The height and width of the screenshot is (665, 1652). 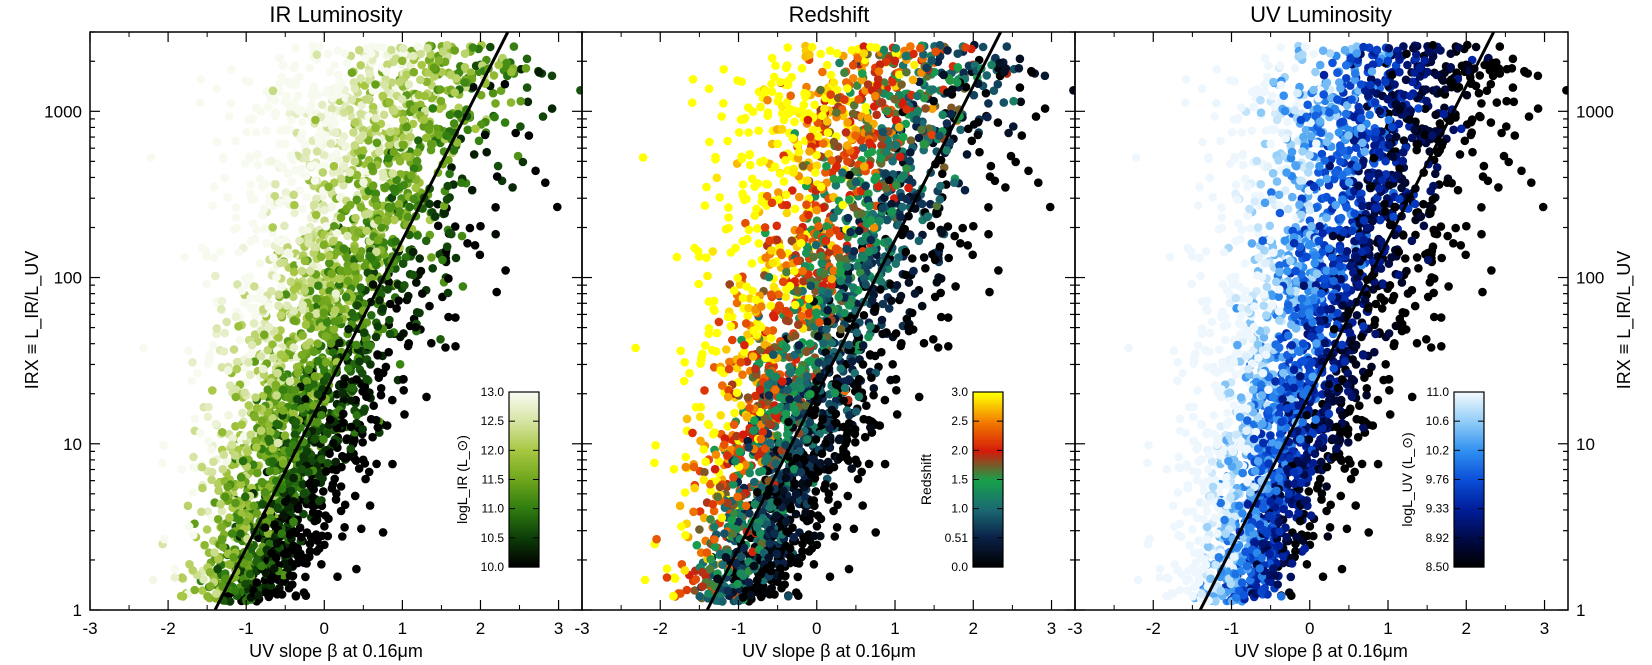 I want to click on panel-3-title: UV Luminosity, so click(x=1321, y=14).